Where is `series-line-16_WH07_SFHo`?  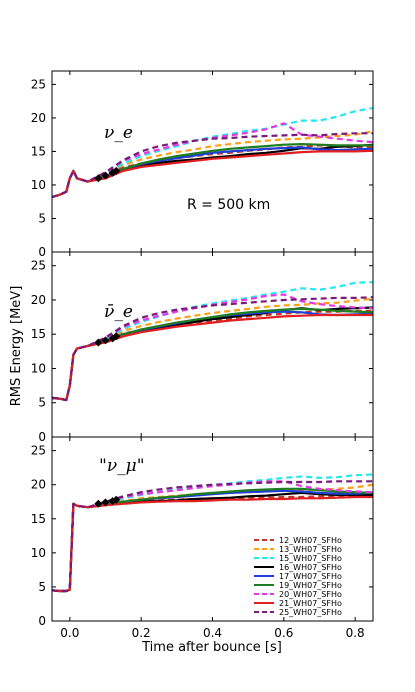
series-line-16_WH07_SFHo is located at coordinates (212, 354).